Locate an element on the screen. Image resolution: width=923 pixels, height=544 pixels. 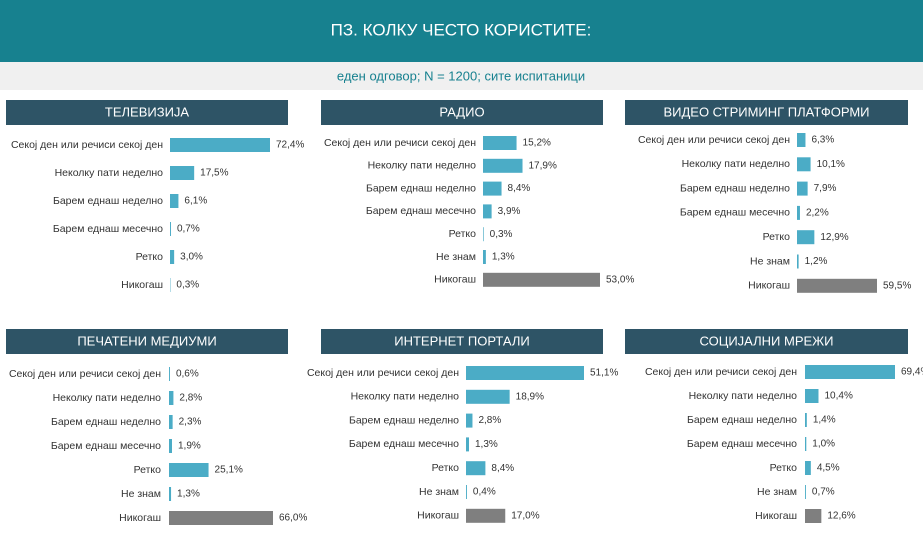
value-label: 2,2% is located at coordinates (817, 213).